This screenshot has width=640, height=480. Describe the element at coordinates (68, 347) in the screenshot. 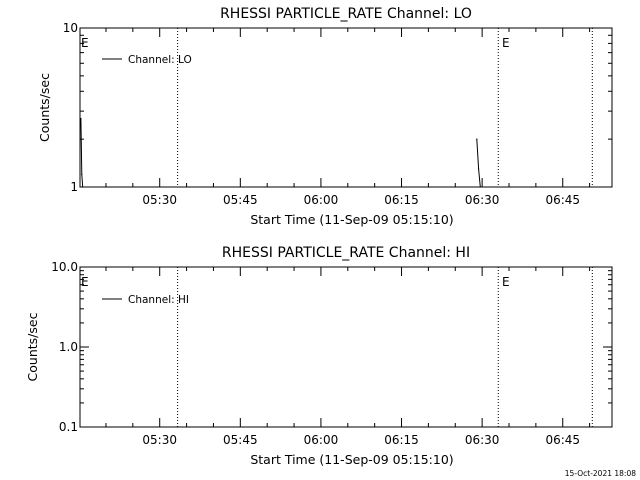

I see `y-tick-label: 1.0` at that location.